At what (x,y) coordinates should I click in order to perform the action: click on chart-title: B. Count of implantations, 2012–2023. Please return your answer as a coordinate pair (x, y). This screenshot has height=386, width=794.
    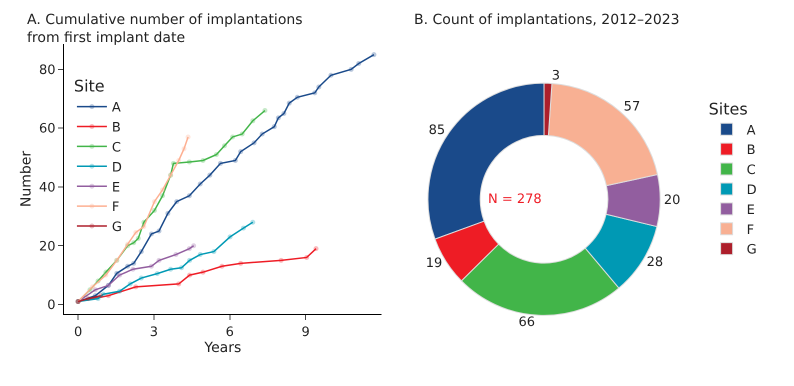
    Looking at the image, I should click on (547, 20).